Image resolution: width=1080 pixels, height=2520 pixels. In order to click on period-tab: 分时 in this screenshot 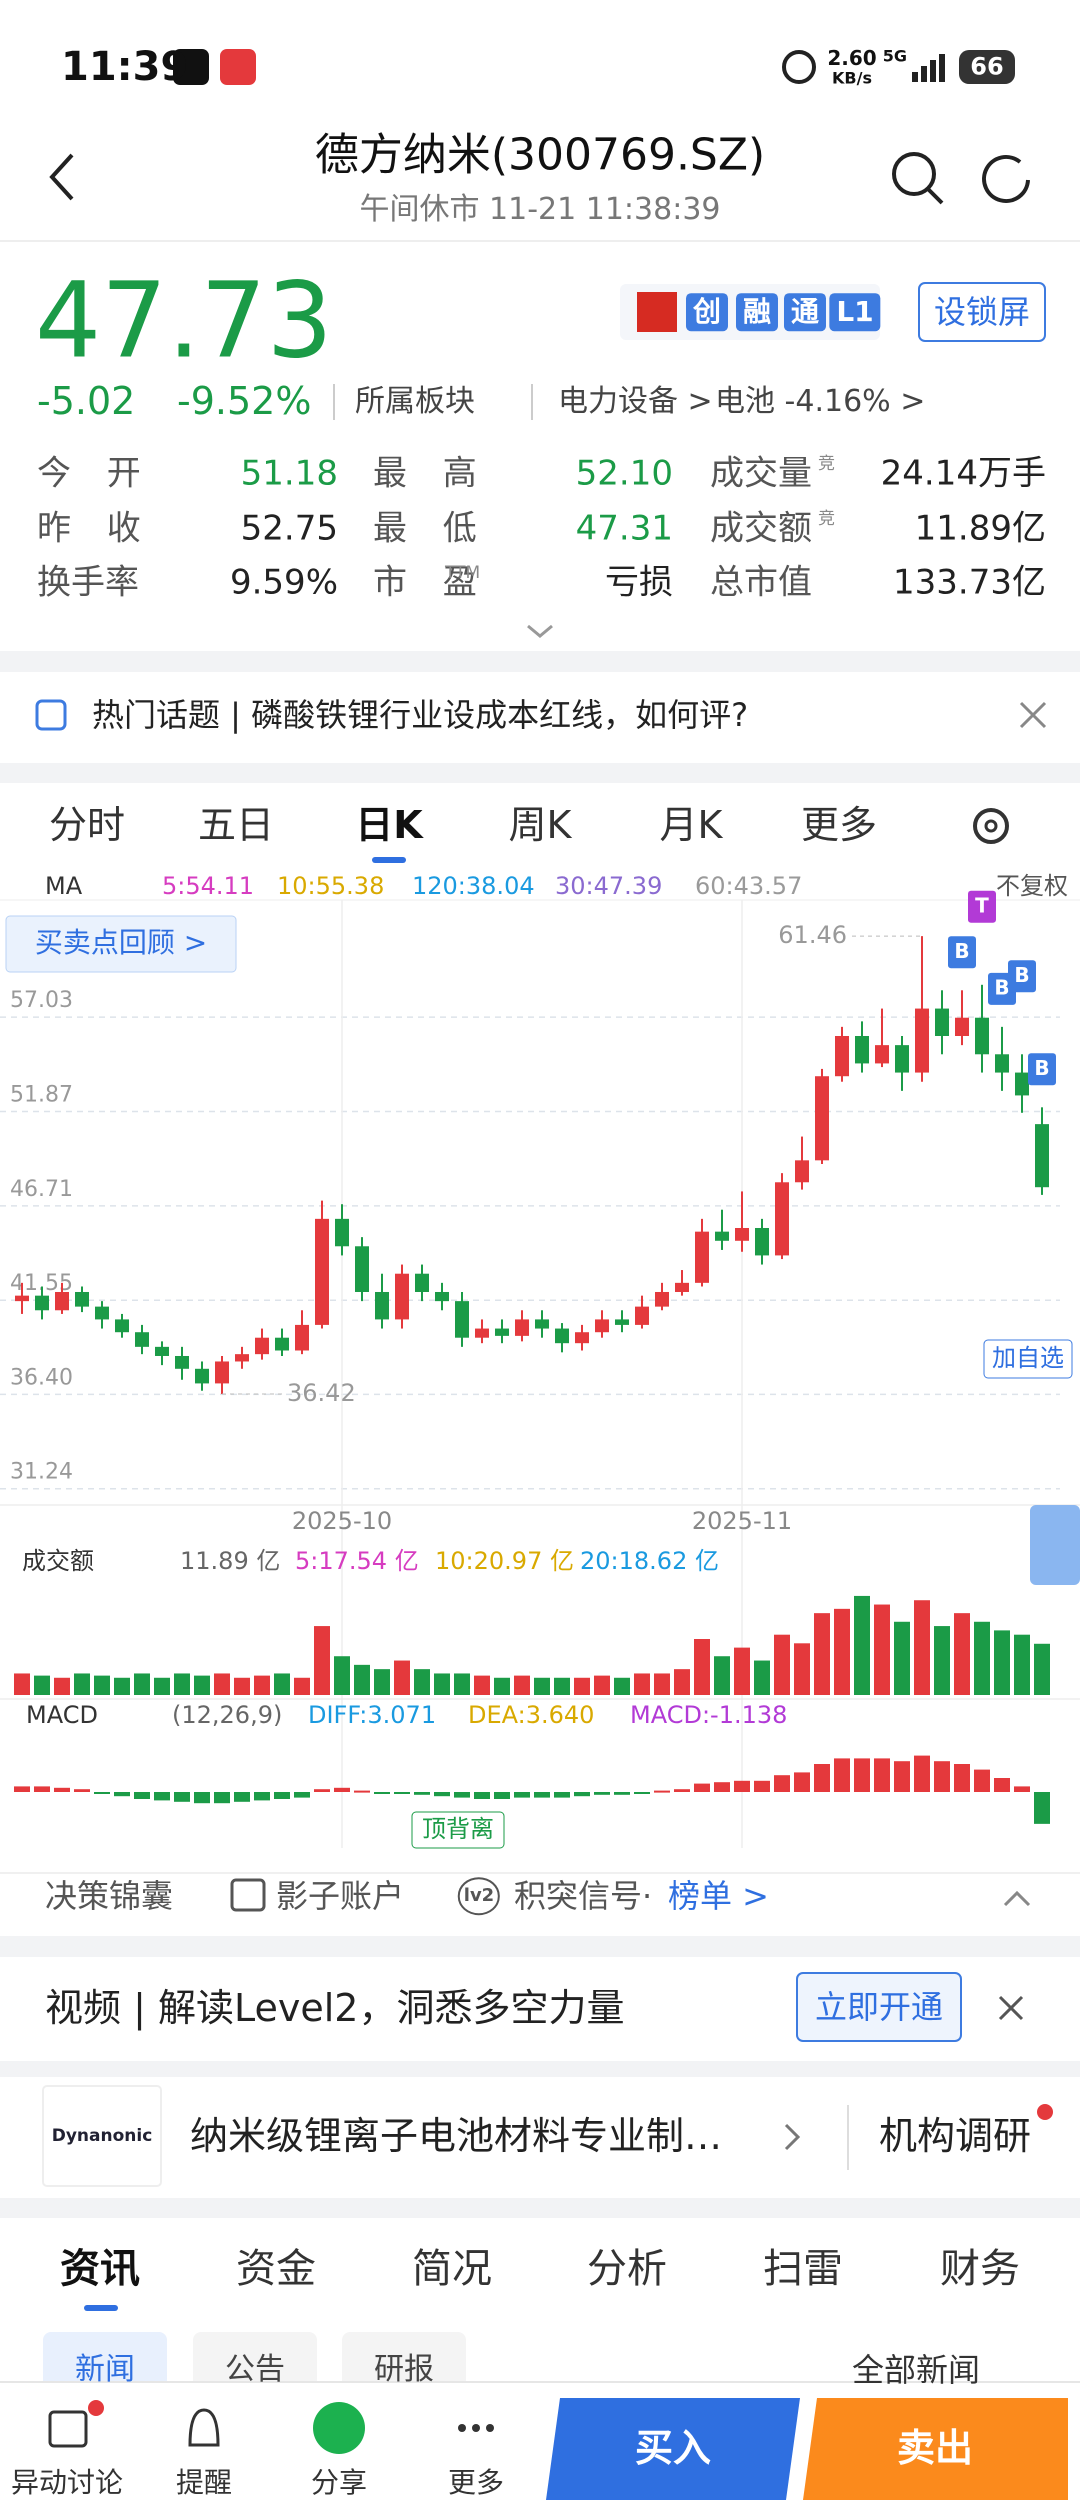, I will do `click(87, 825)`.